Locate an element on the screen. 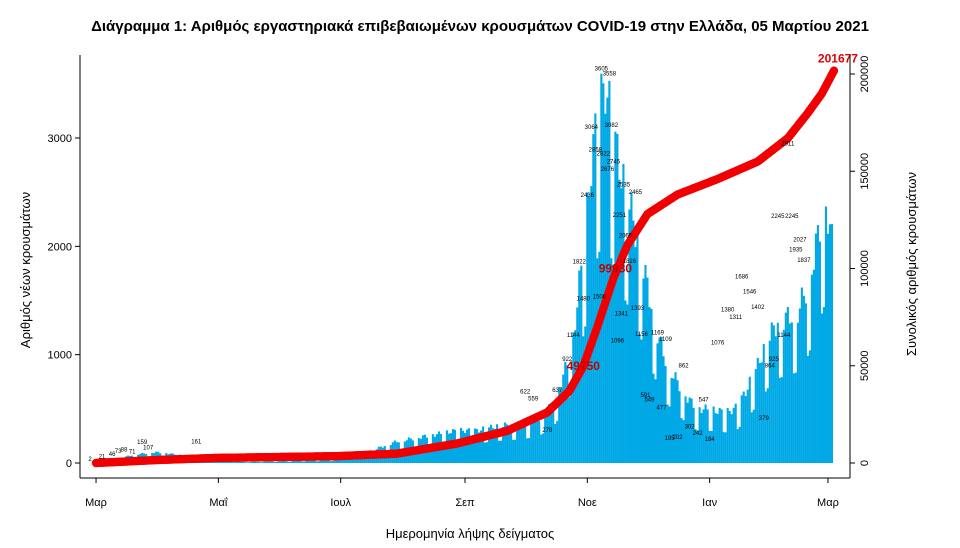 Image resolution: width=960 pixels, height=548 pixels. x-tick-label: Μαΐ is located at coordinates (218, 503).